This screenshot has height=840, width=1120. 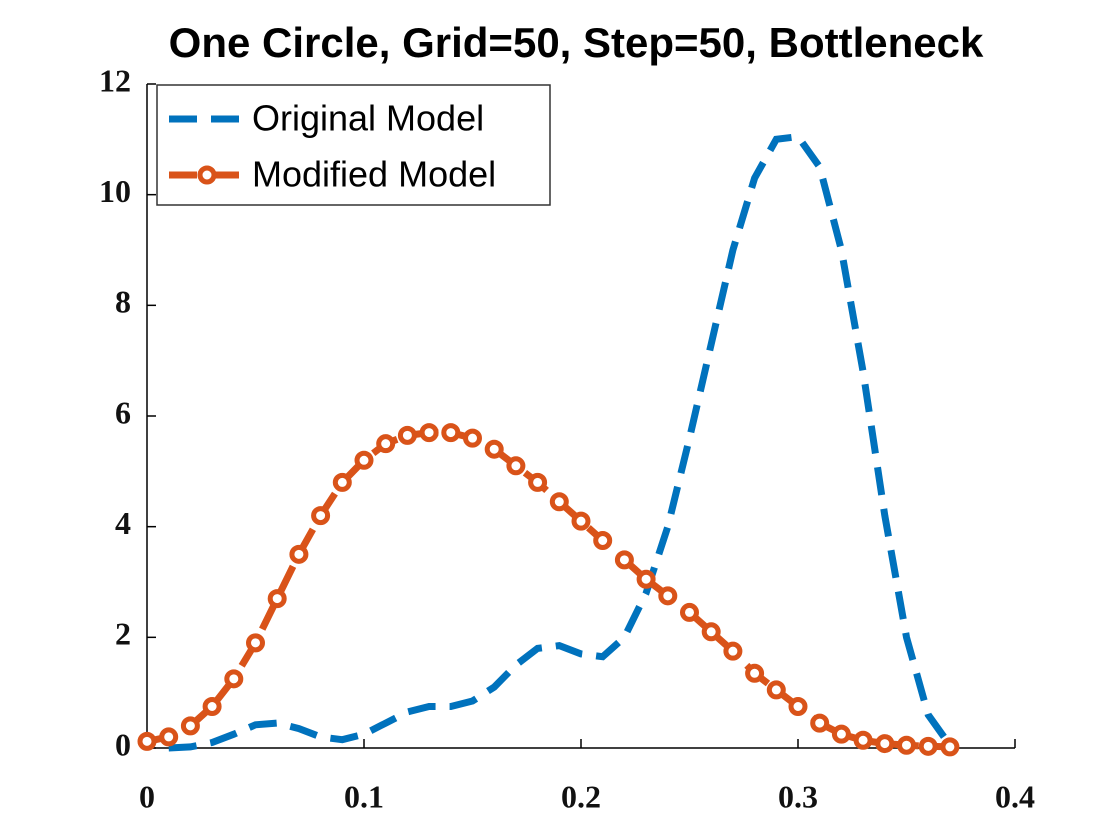 I want to click on y-tick-label: 4, so click(x=123, y=523).